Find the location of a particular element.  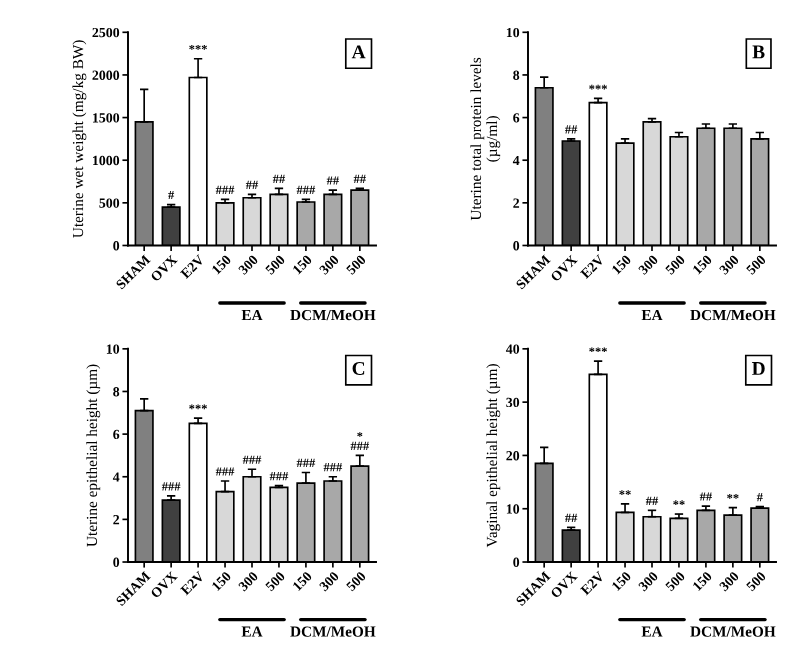

text: C is located at coordinates (358, 368).